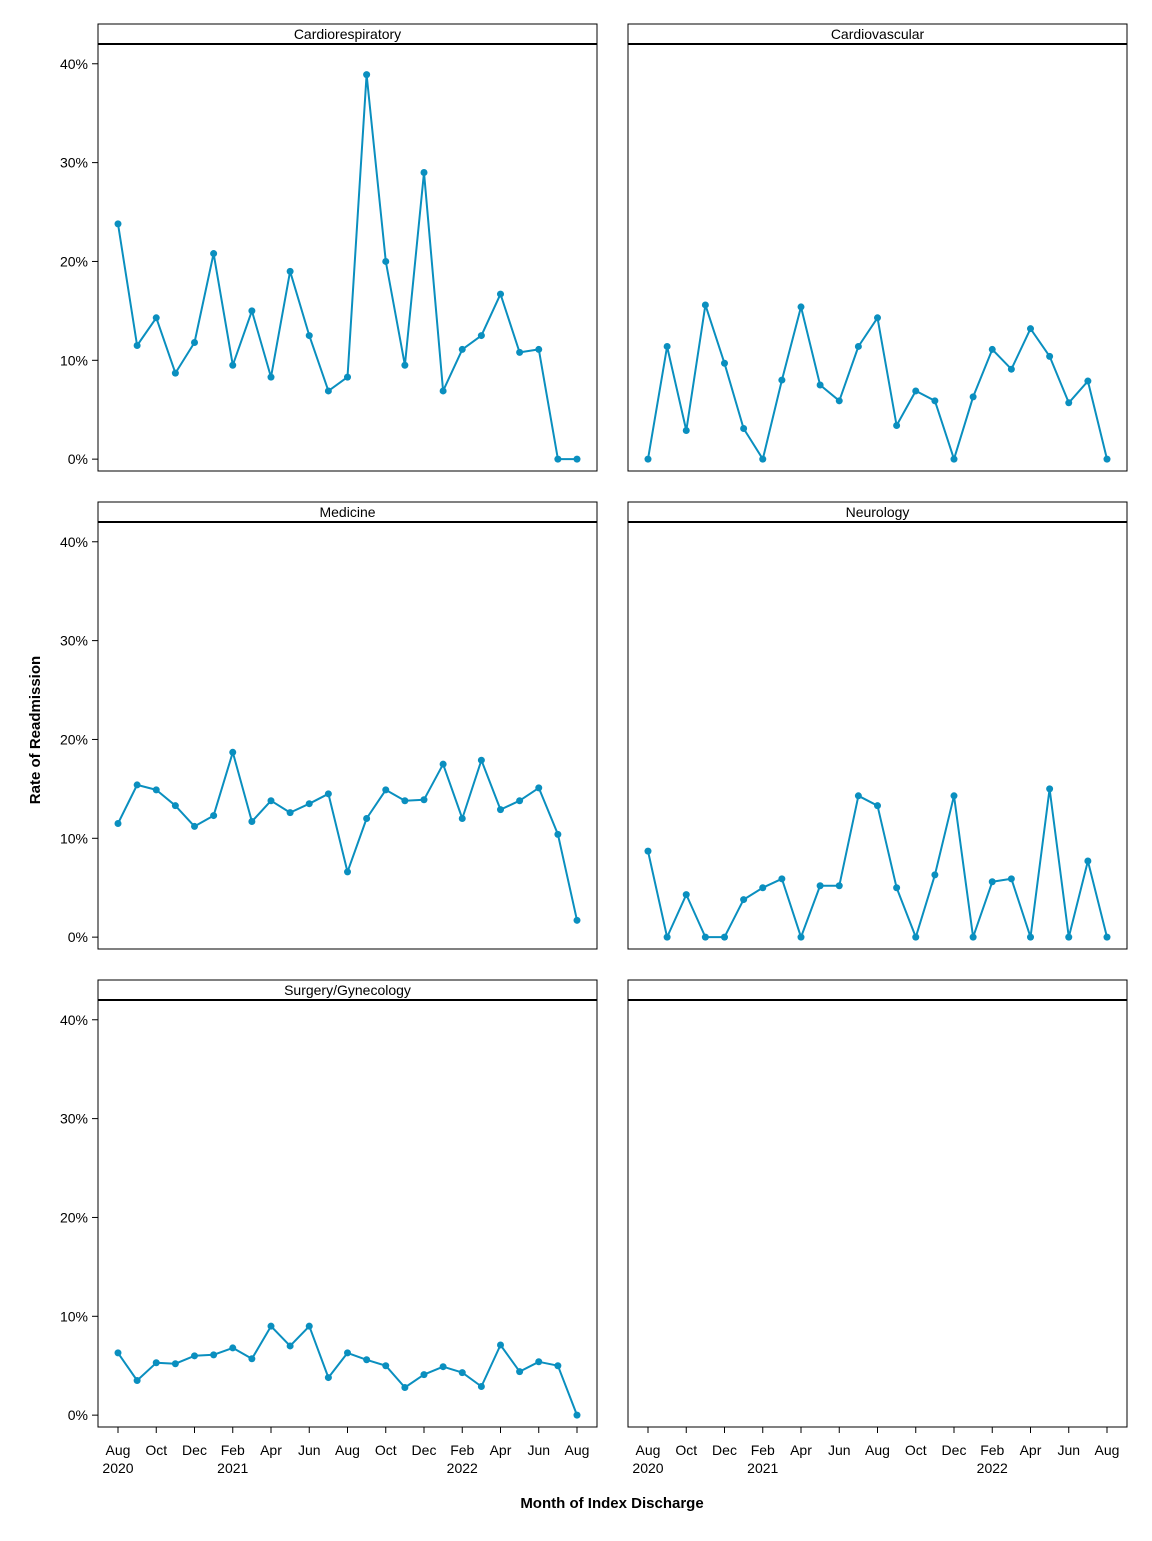 Image resolution: width=1152 pixels, height=1541 pixels. What do you see at coordinates (611, 1503) in the screenshot?
I see `x-axis-title: Month of Index Discharge` at bounding box center [611, 1503].